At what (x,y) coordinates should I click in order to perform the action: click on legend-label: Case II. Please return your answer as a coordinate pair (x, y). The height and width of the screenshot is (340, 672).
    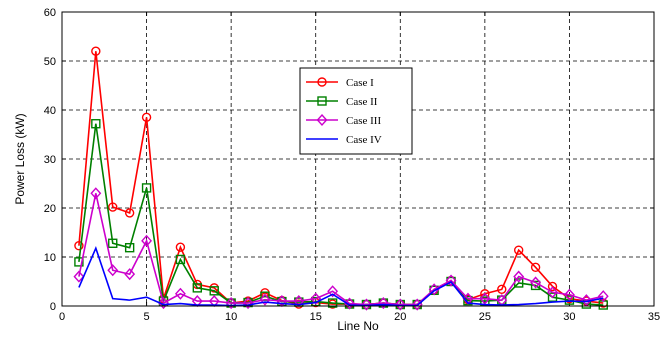
    Looking at the image, I should click on (362, 102).